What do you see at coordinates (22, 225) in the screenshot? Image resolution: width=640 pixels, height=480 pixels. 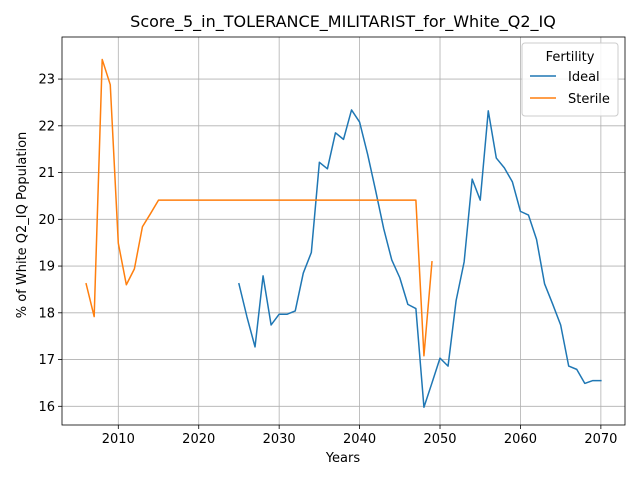 I see `y-axis-title: % of White Q2_IQ Population` at bounding box center [22, 225].